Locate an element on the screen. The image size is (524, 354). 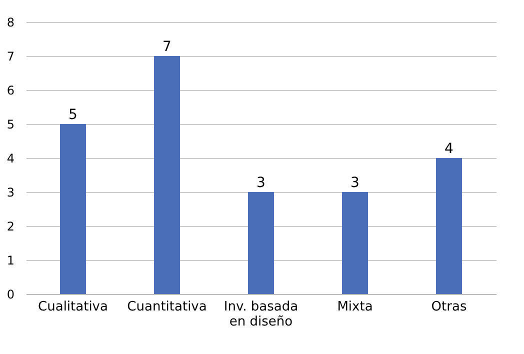
y-tick-label: 8 is located at coordinates (10, 23).